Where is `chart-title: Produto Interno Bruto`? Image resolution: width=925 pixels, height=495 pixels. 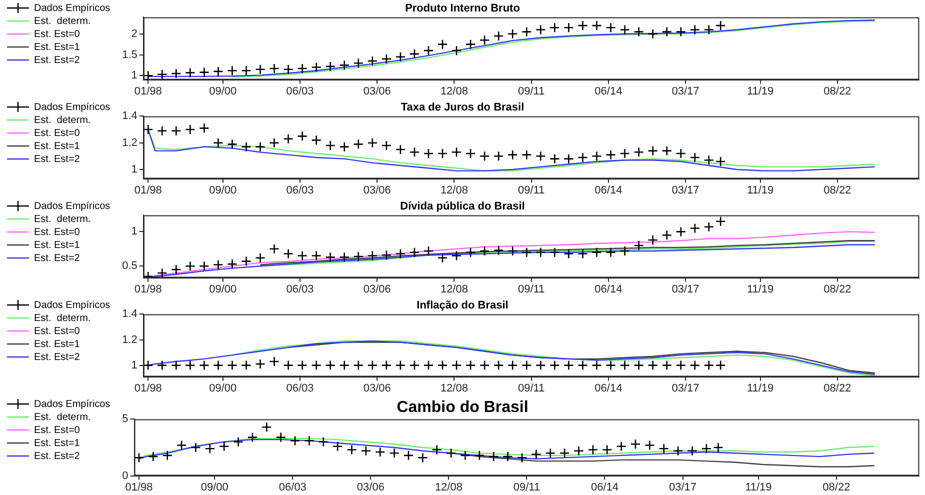 chart-title: Produto Interno Bruto is located at coordinates (462, 8).